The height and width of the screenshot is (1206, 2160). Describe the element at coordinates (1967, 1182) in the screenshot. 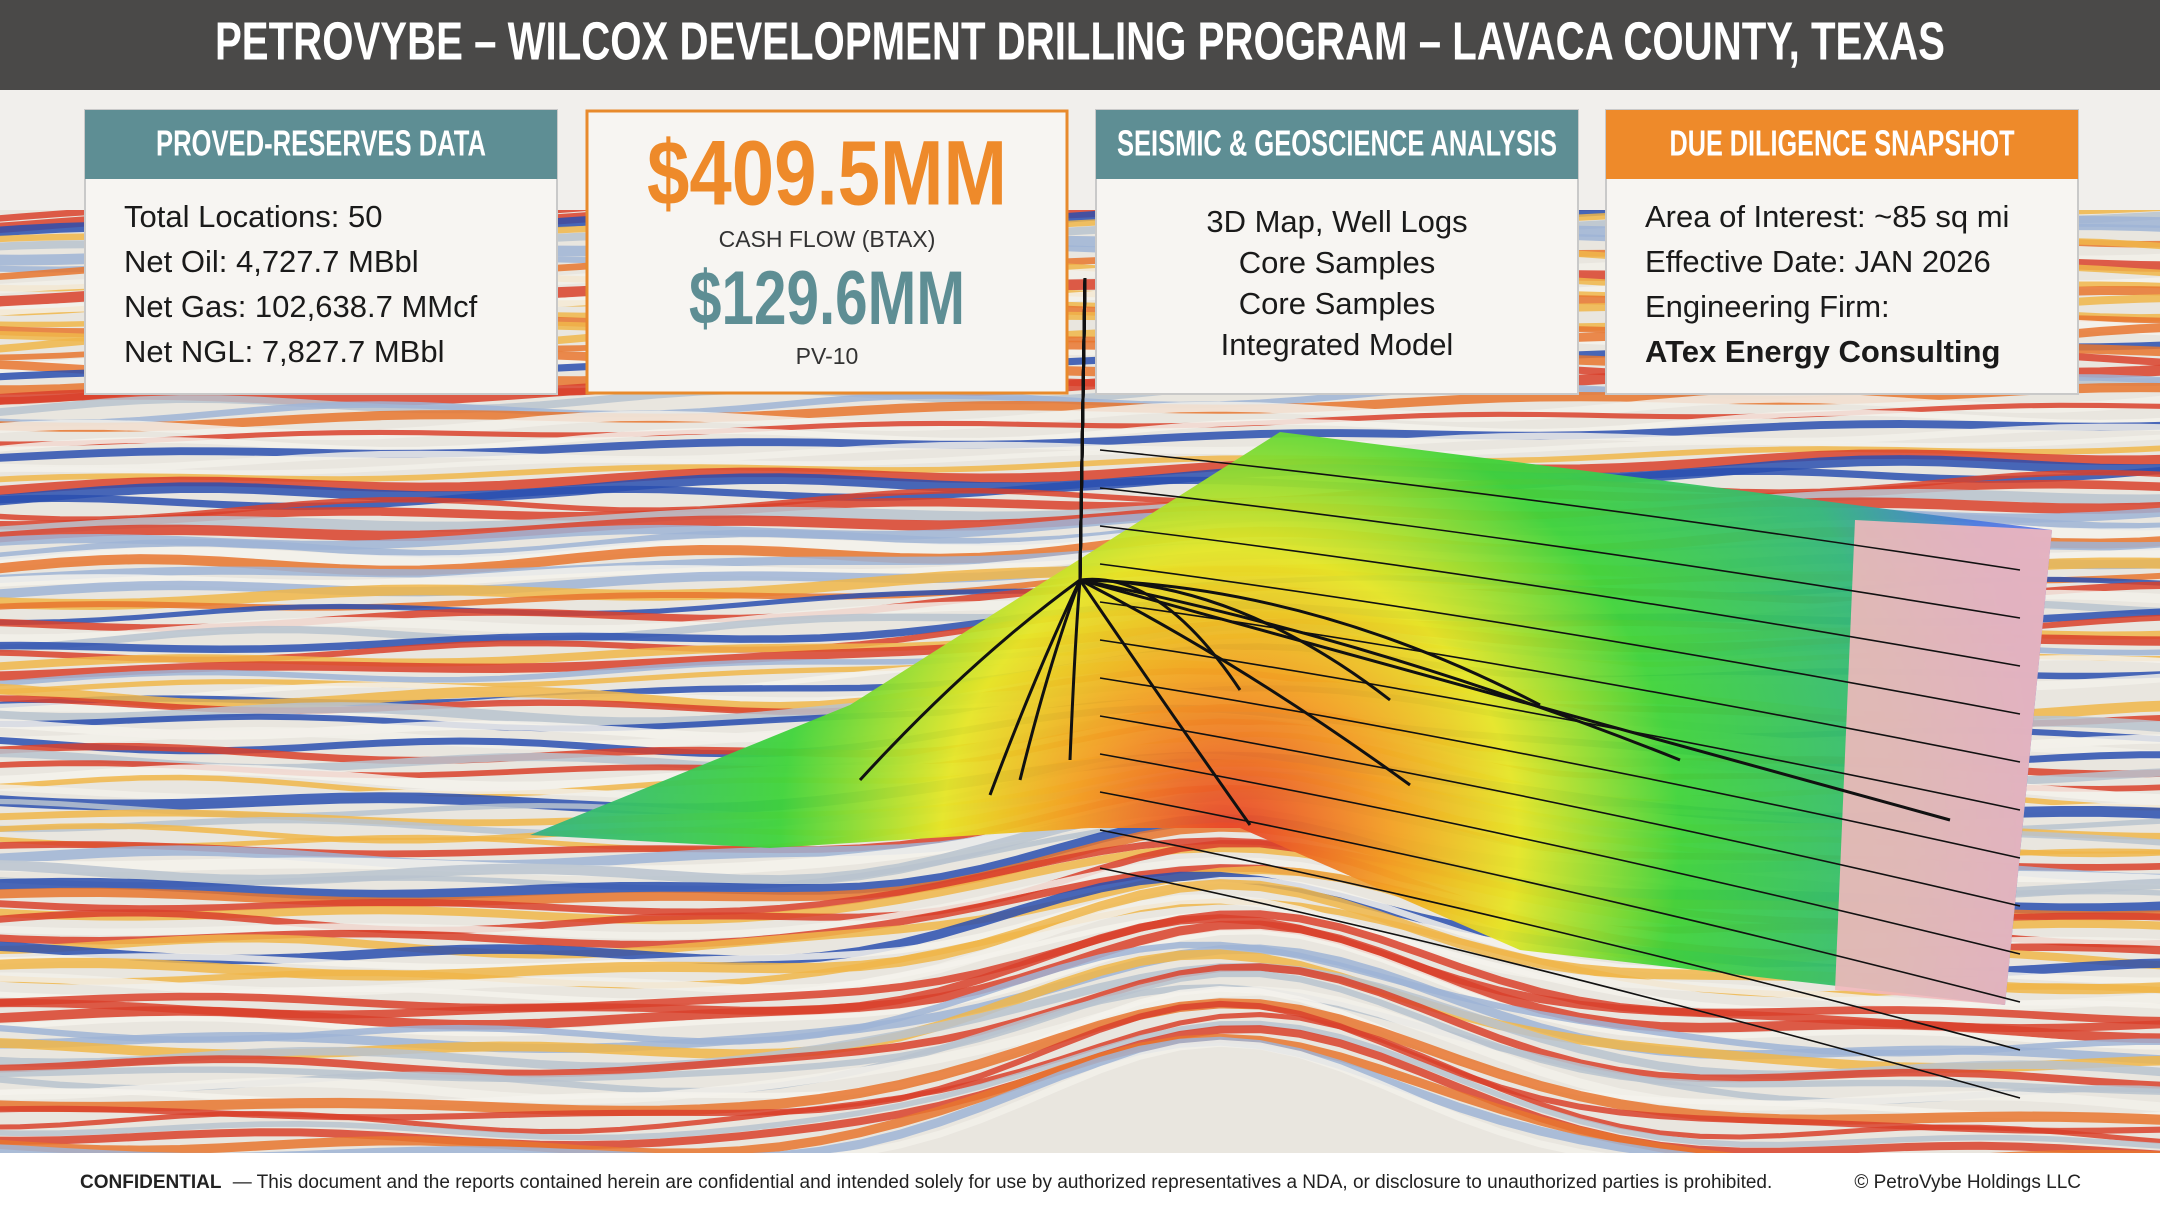

I see `footer-copyright: © PetroVybe Holdings LLC` at that location.